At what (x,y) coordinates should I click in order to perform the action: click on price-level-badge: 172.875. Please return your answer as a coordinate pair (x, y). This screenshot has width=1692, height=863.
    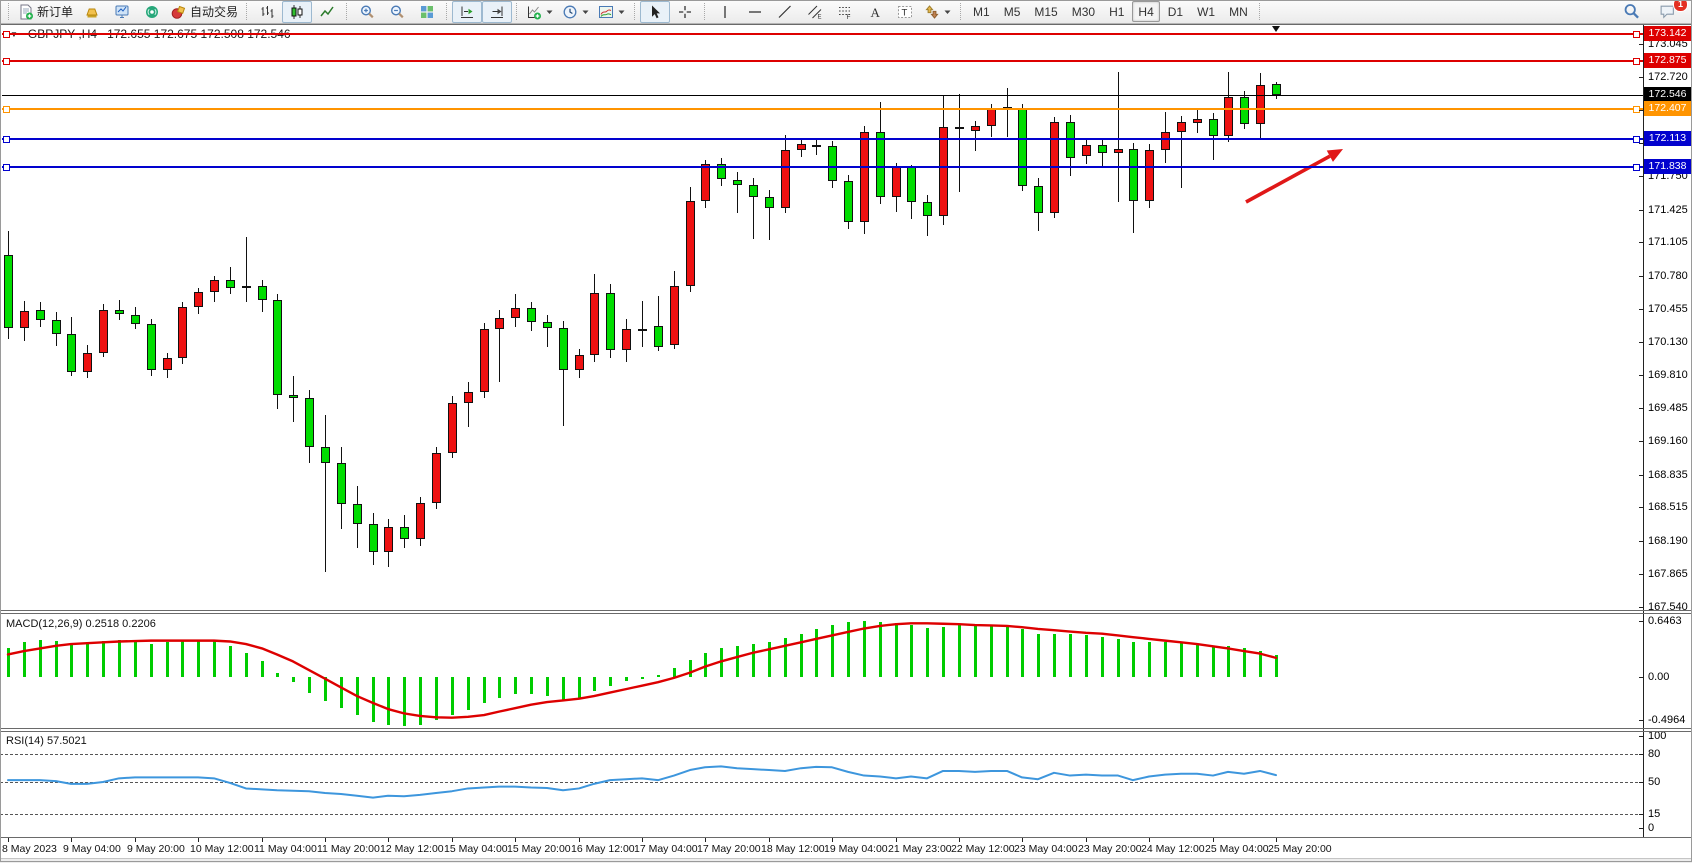
    Looking at the image, I should click on (1667, 61).